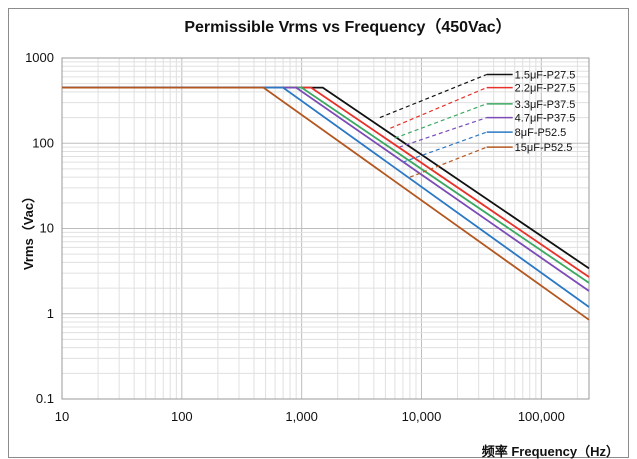 The width and height of the screenshot is (637, 459). Describe the element at coordinates (50, 313) in the screenshot. I see `y-tick-label: 1` at that location.